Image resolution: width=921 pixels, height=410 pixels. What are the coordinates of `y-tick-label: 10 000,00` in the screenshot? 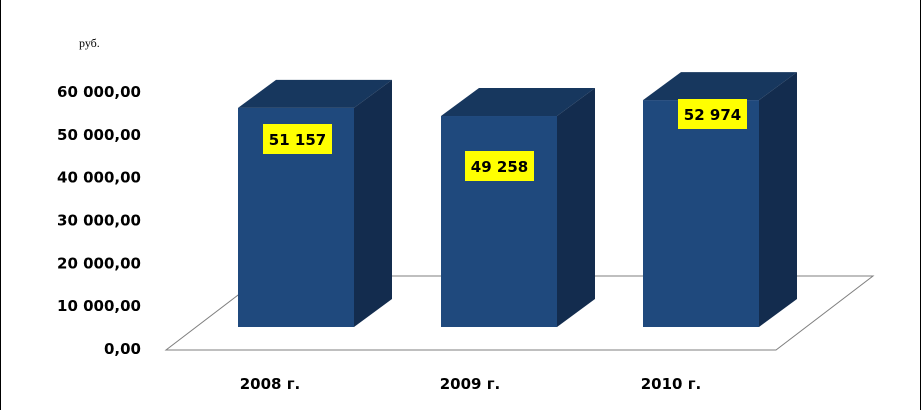 It's located at (99, 306).